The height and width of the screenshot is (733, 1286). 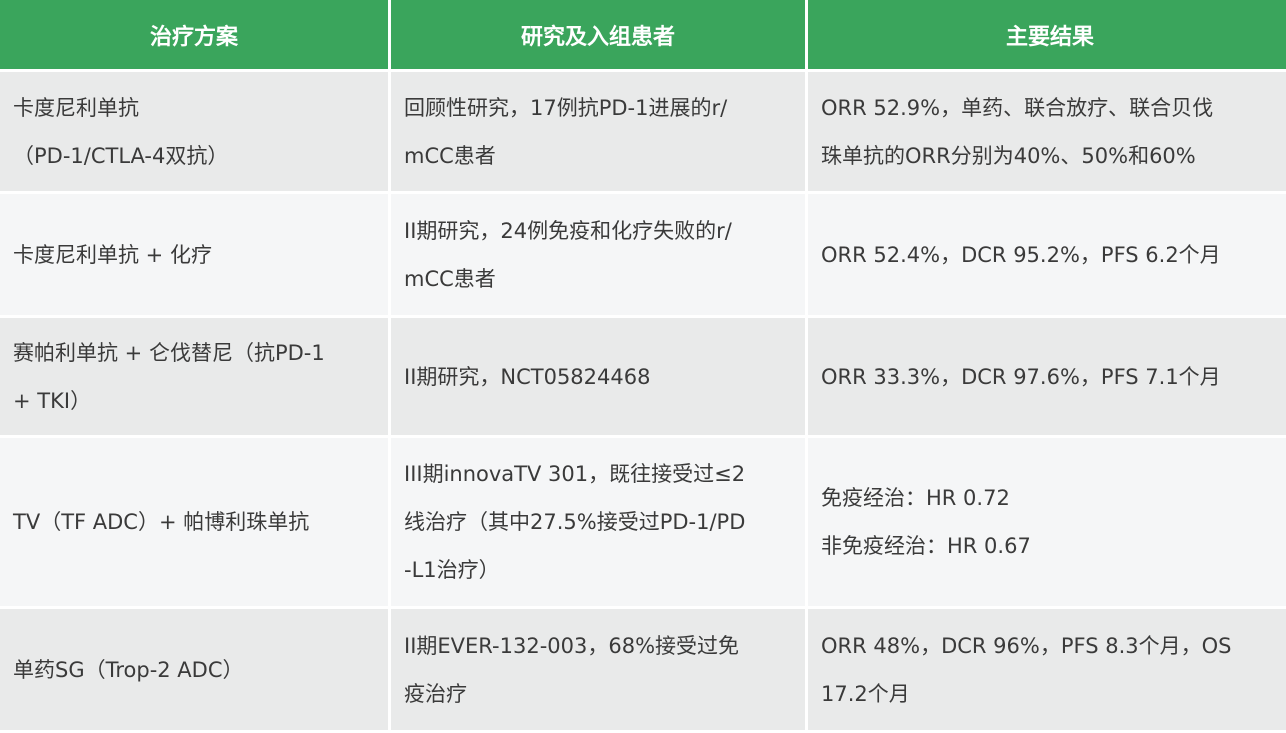 What do you see at coordinates (598, 131) in the screenshot?
I see `cell-study: 回顾性研究，17例抗PD-1进展的r/mCC患者` at bounding box center [598, 131].